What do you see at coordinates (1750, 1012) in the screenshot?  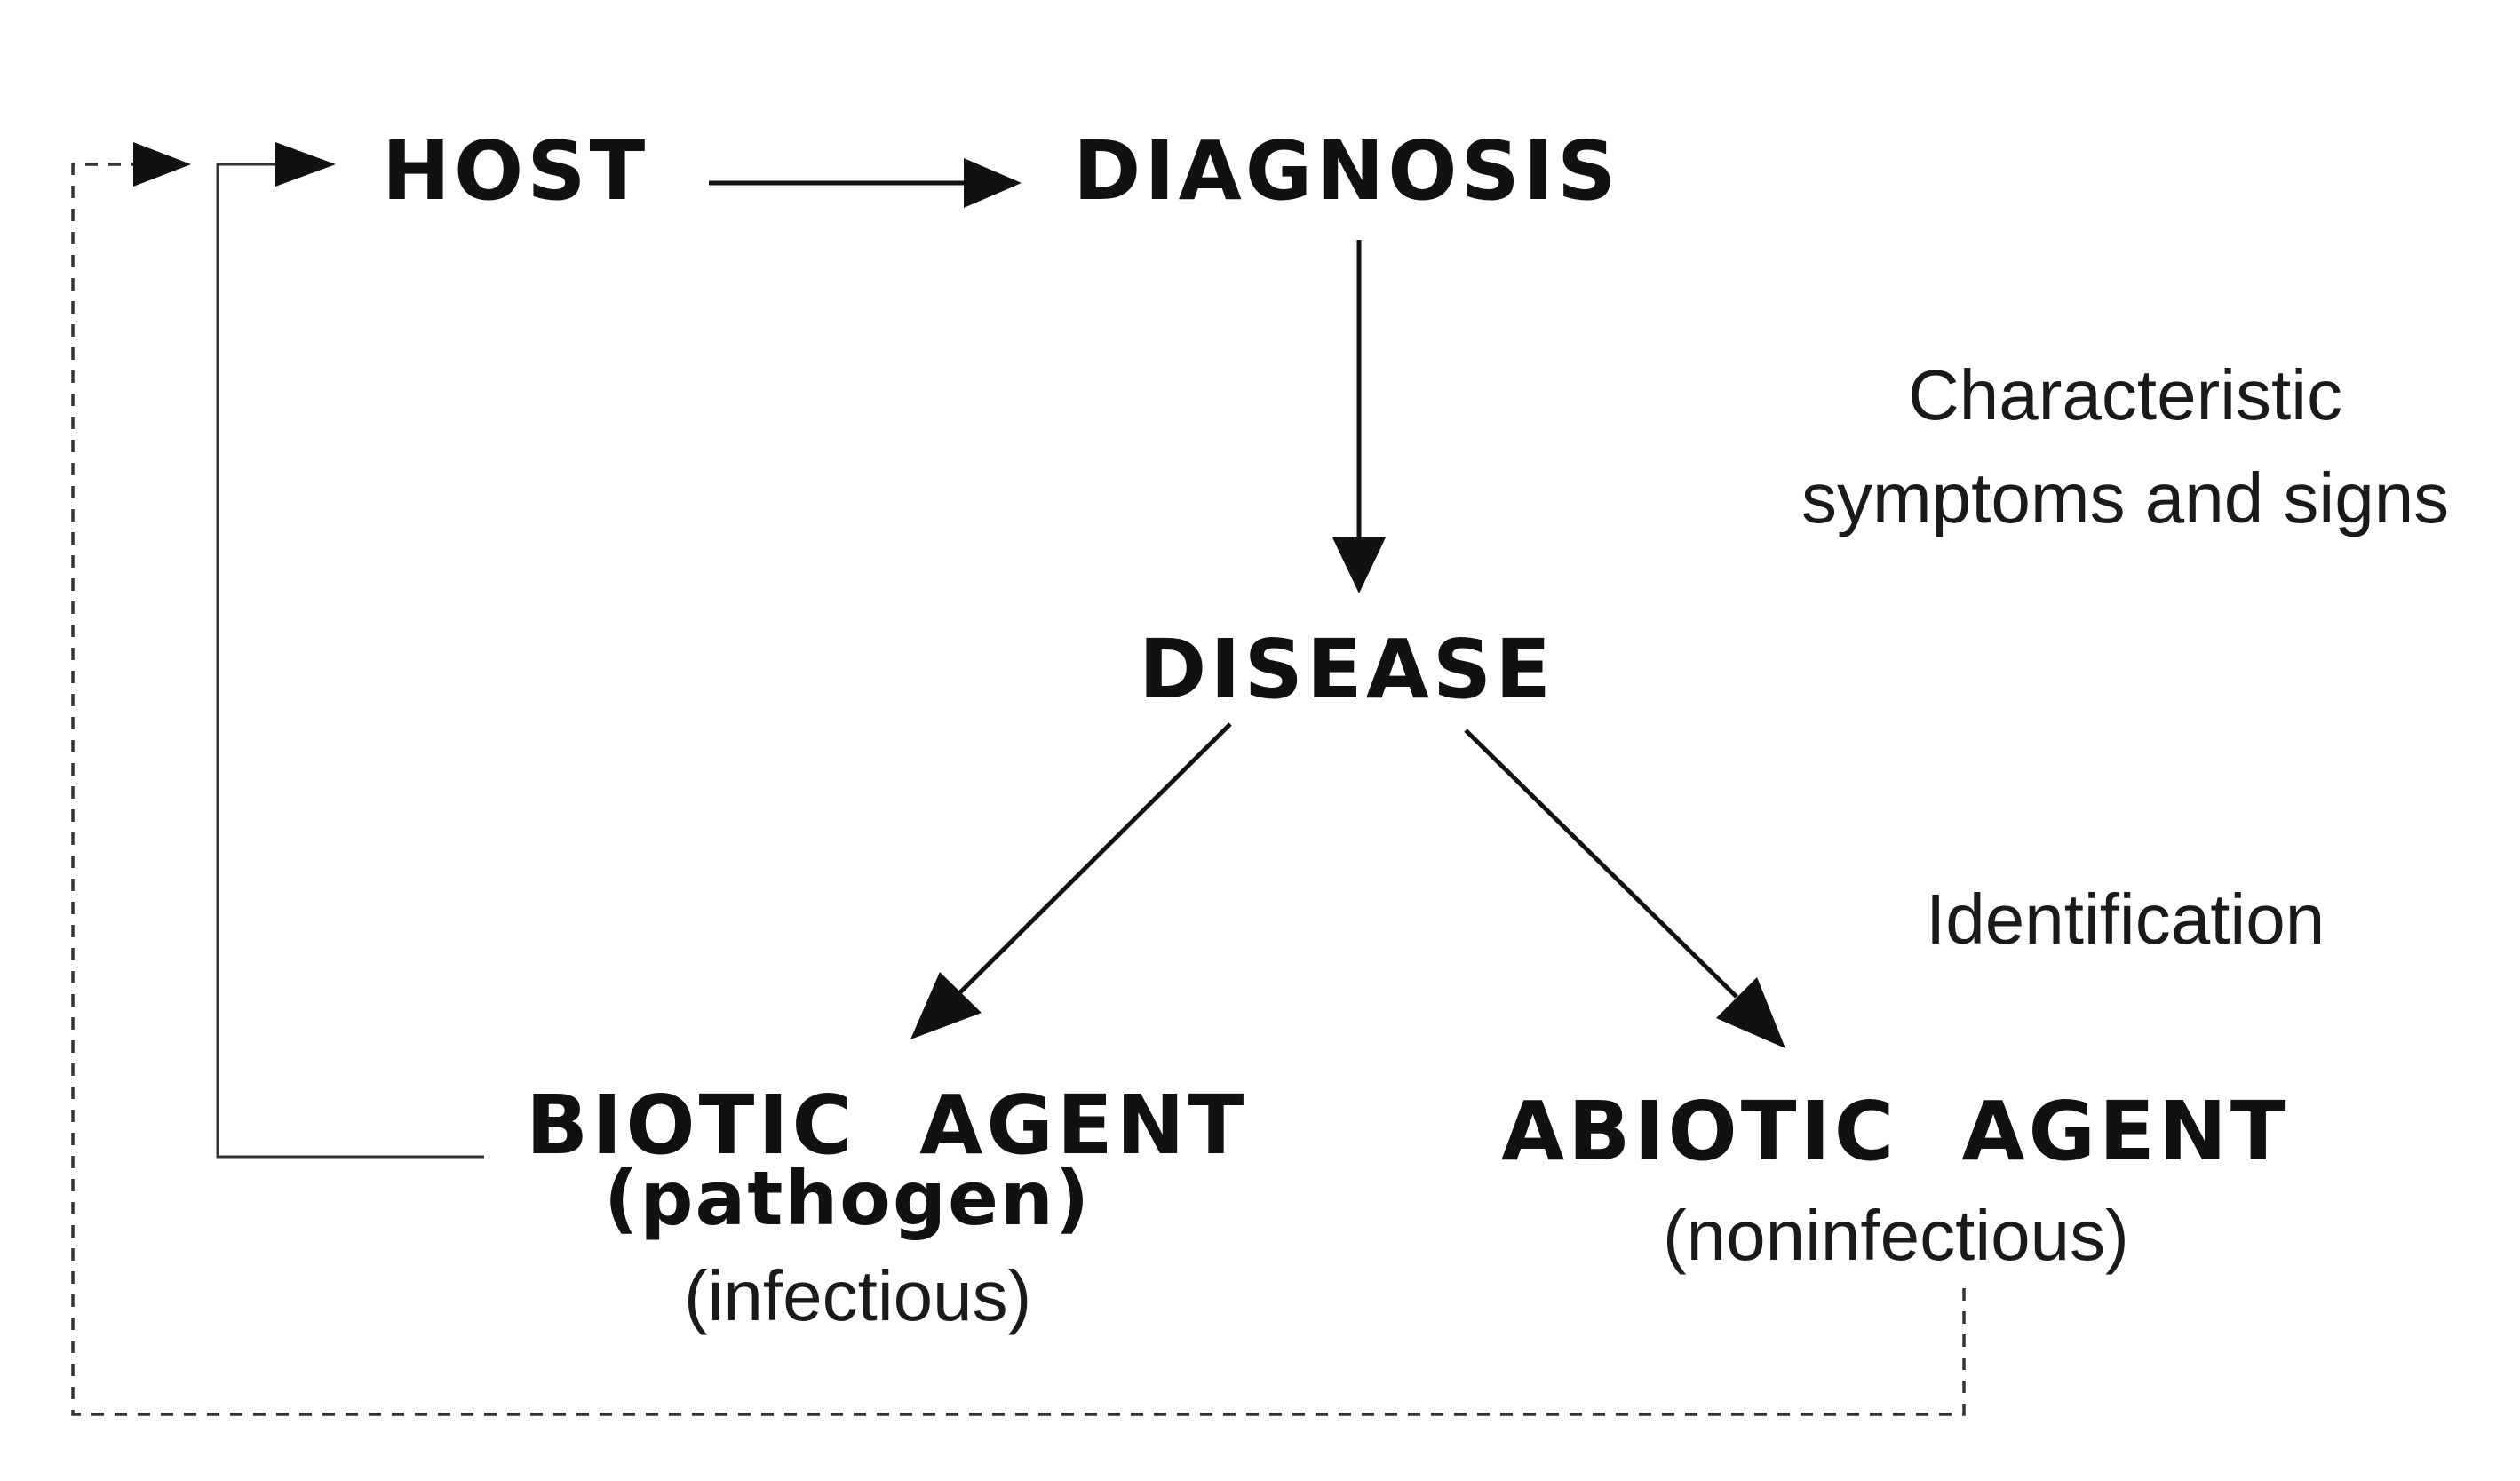 I see `disease-to-abiotic-arrowhead` at bounding box center [1750, 1012].